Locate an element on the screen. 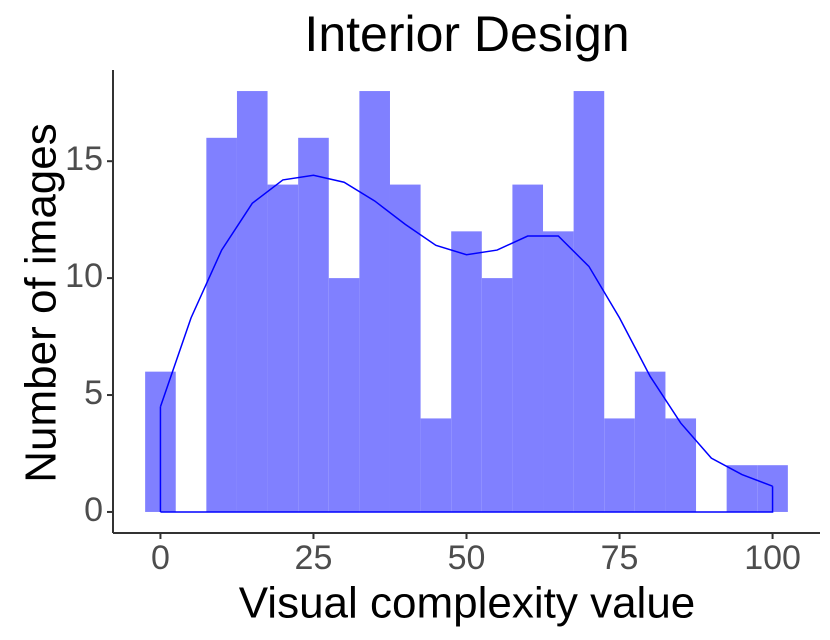 The height and width of the screenshot is (640, 830). x-tick-label: 100 is located at coordinates (772, 558).